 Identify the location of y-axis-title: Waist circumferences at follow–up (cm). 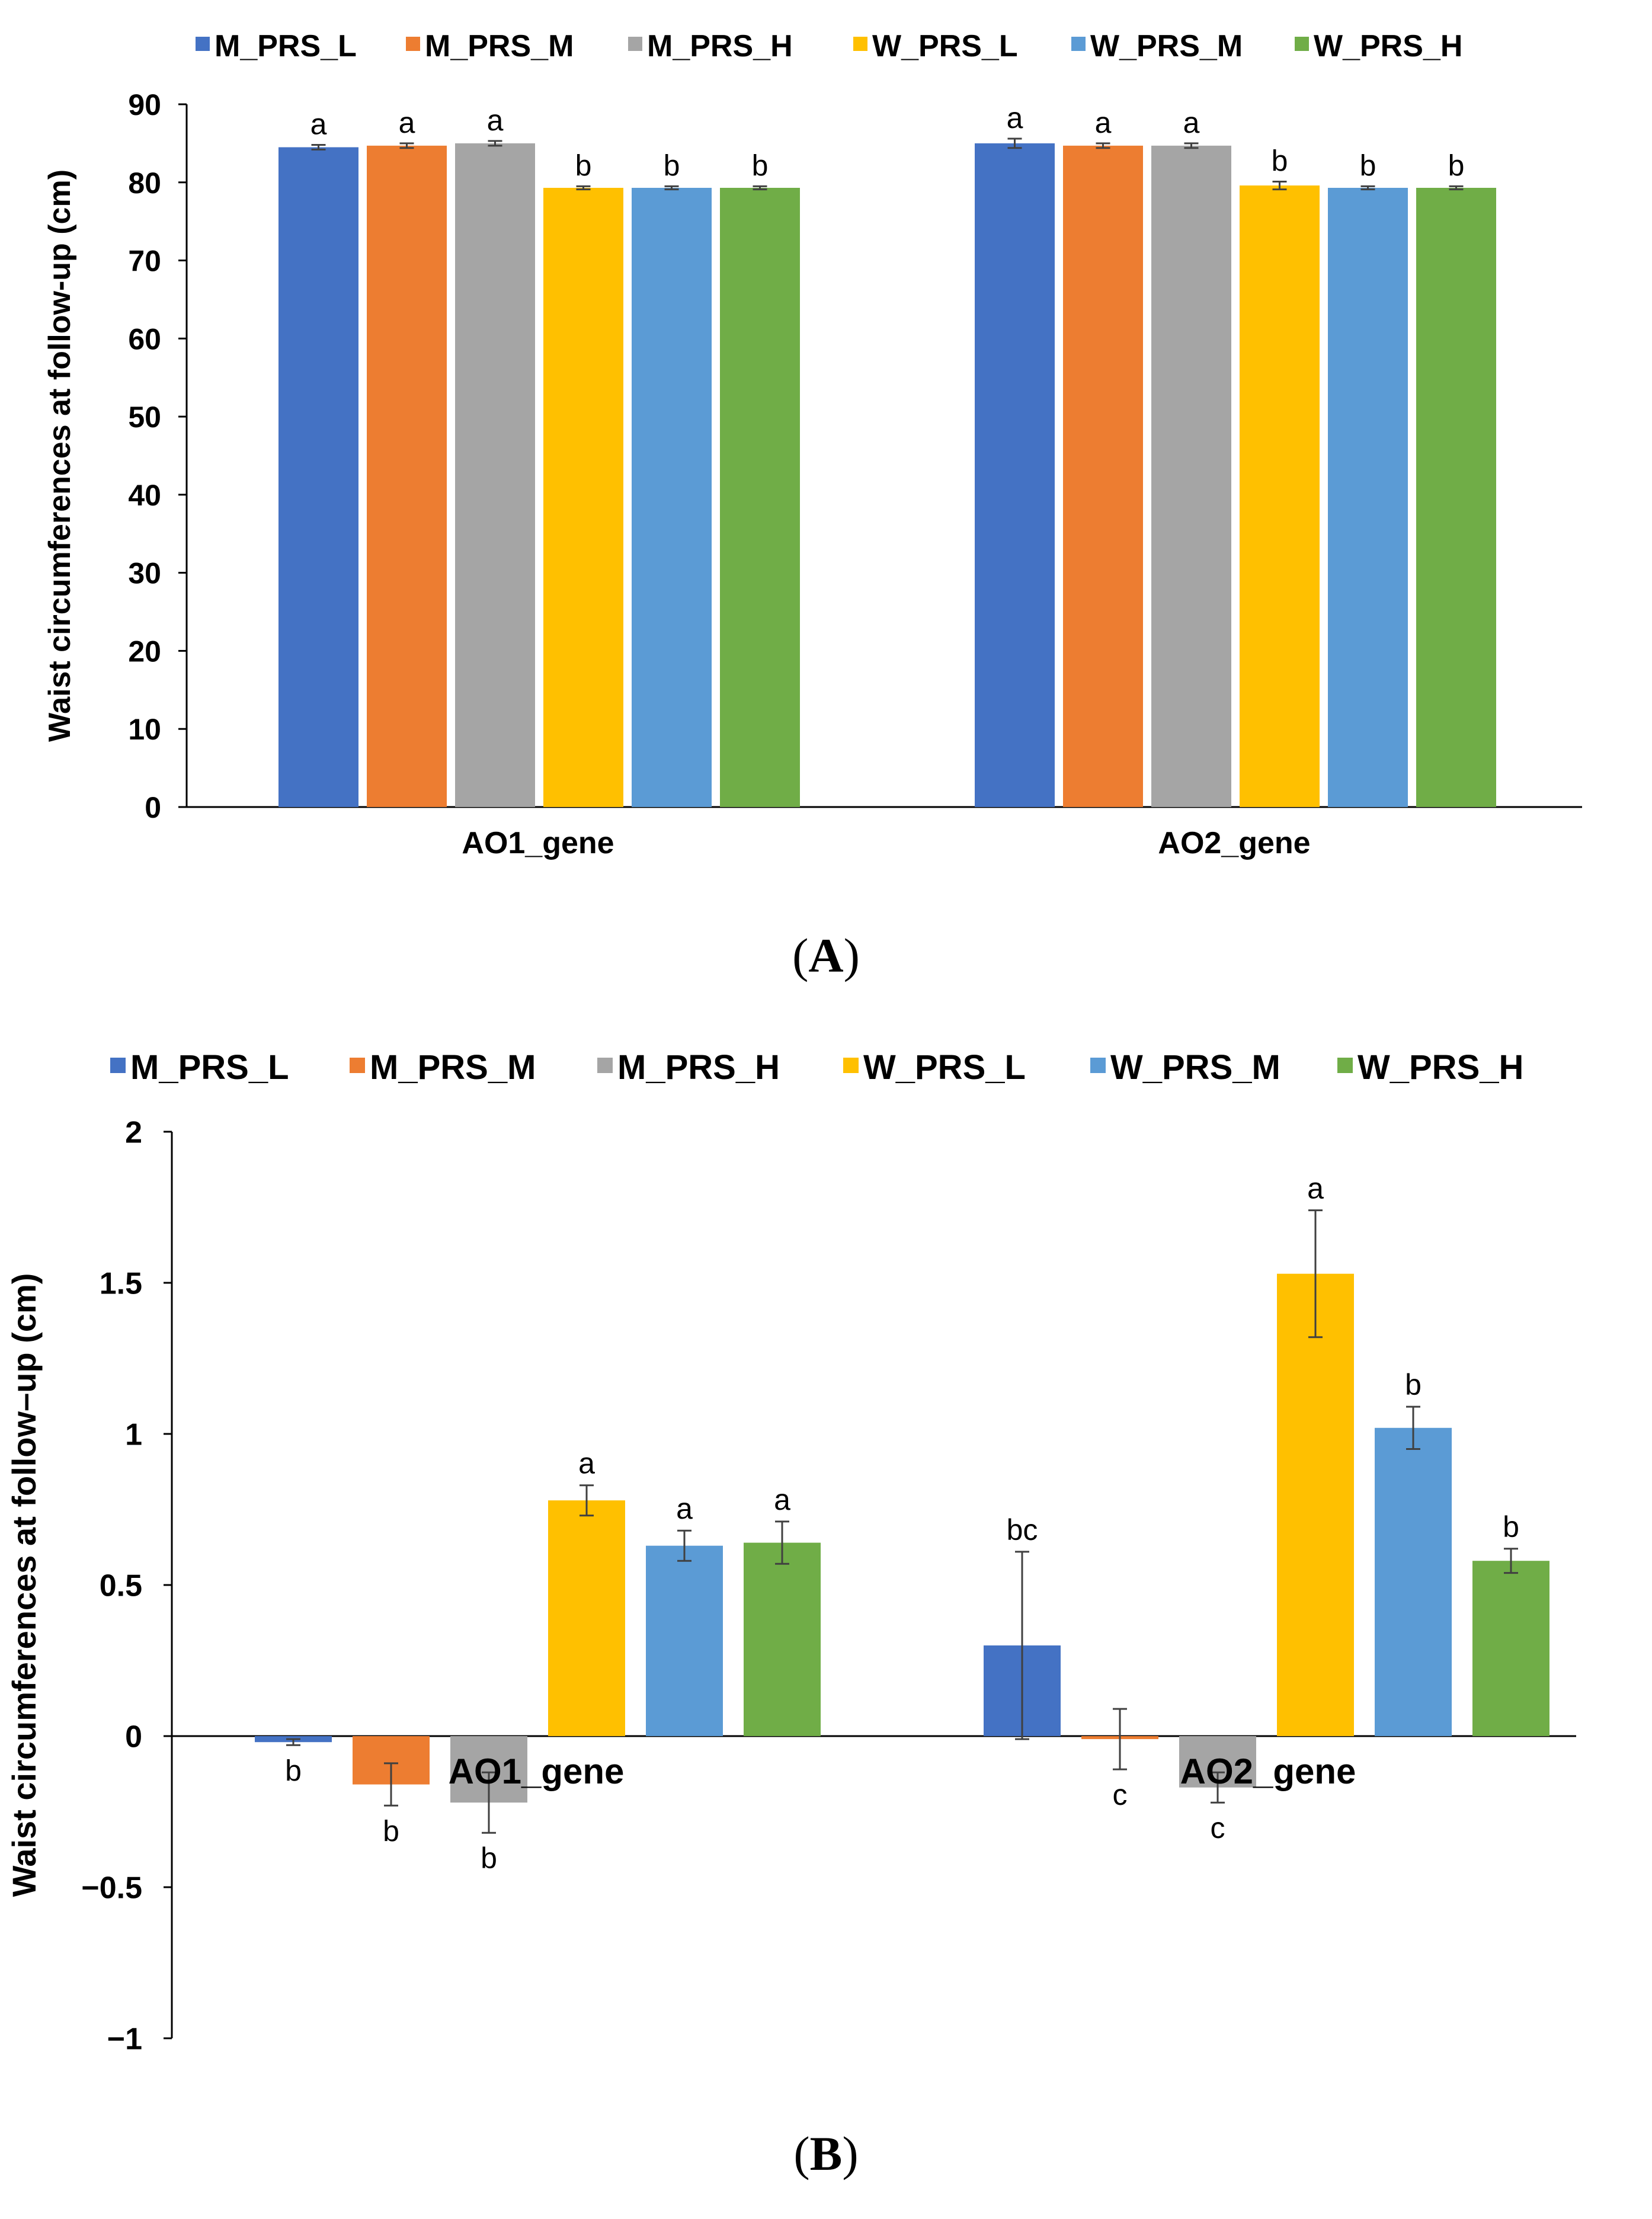
(24, 1585).